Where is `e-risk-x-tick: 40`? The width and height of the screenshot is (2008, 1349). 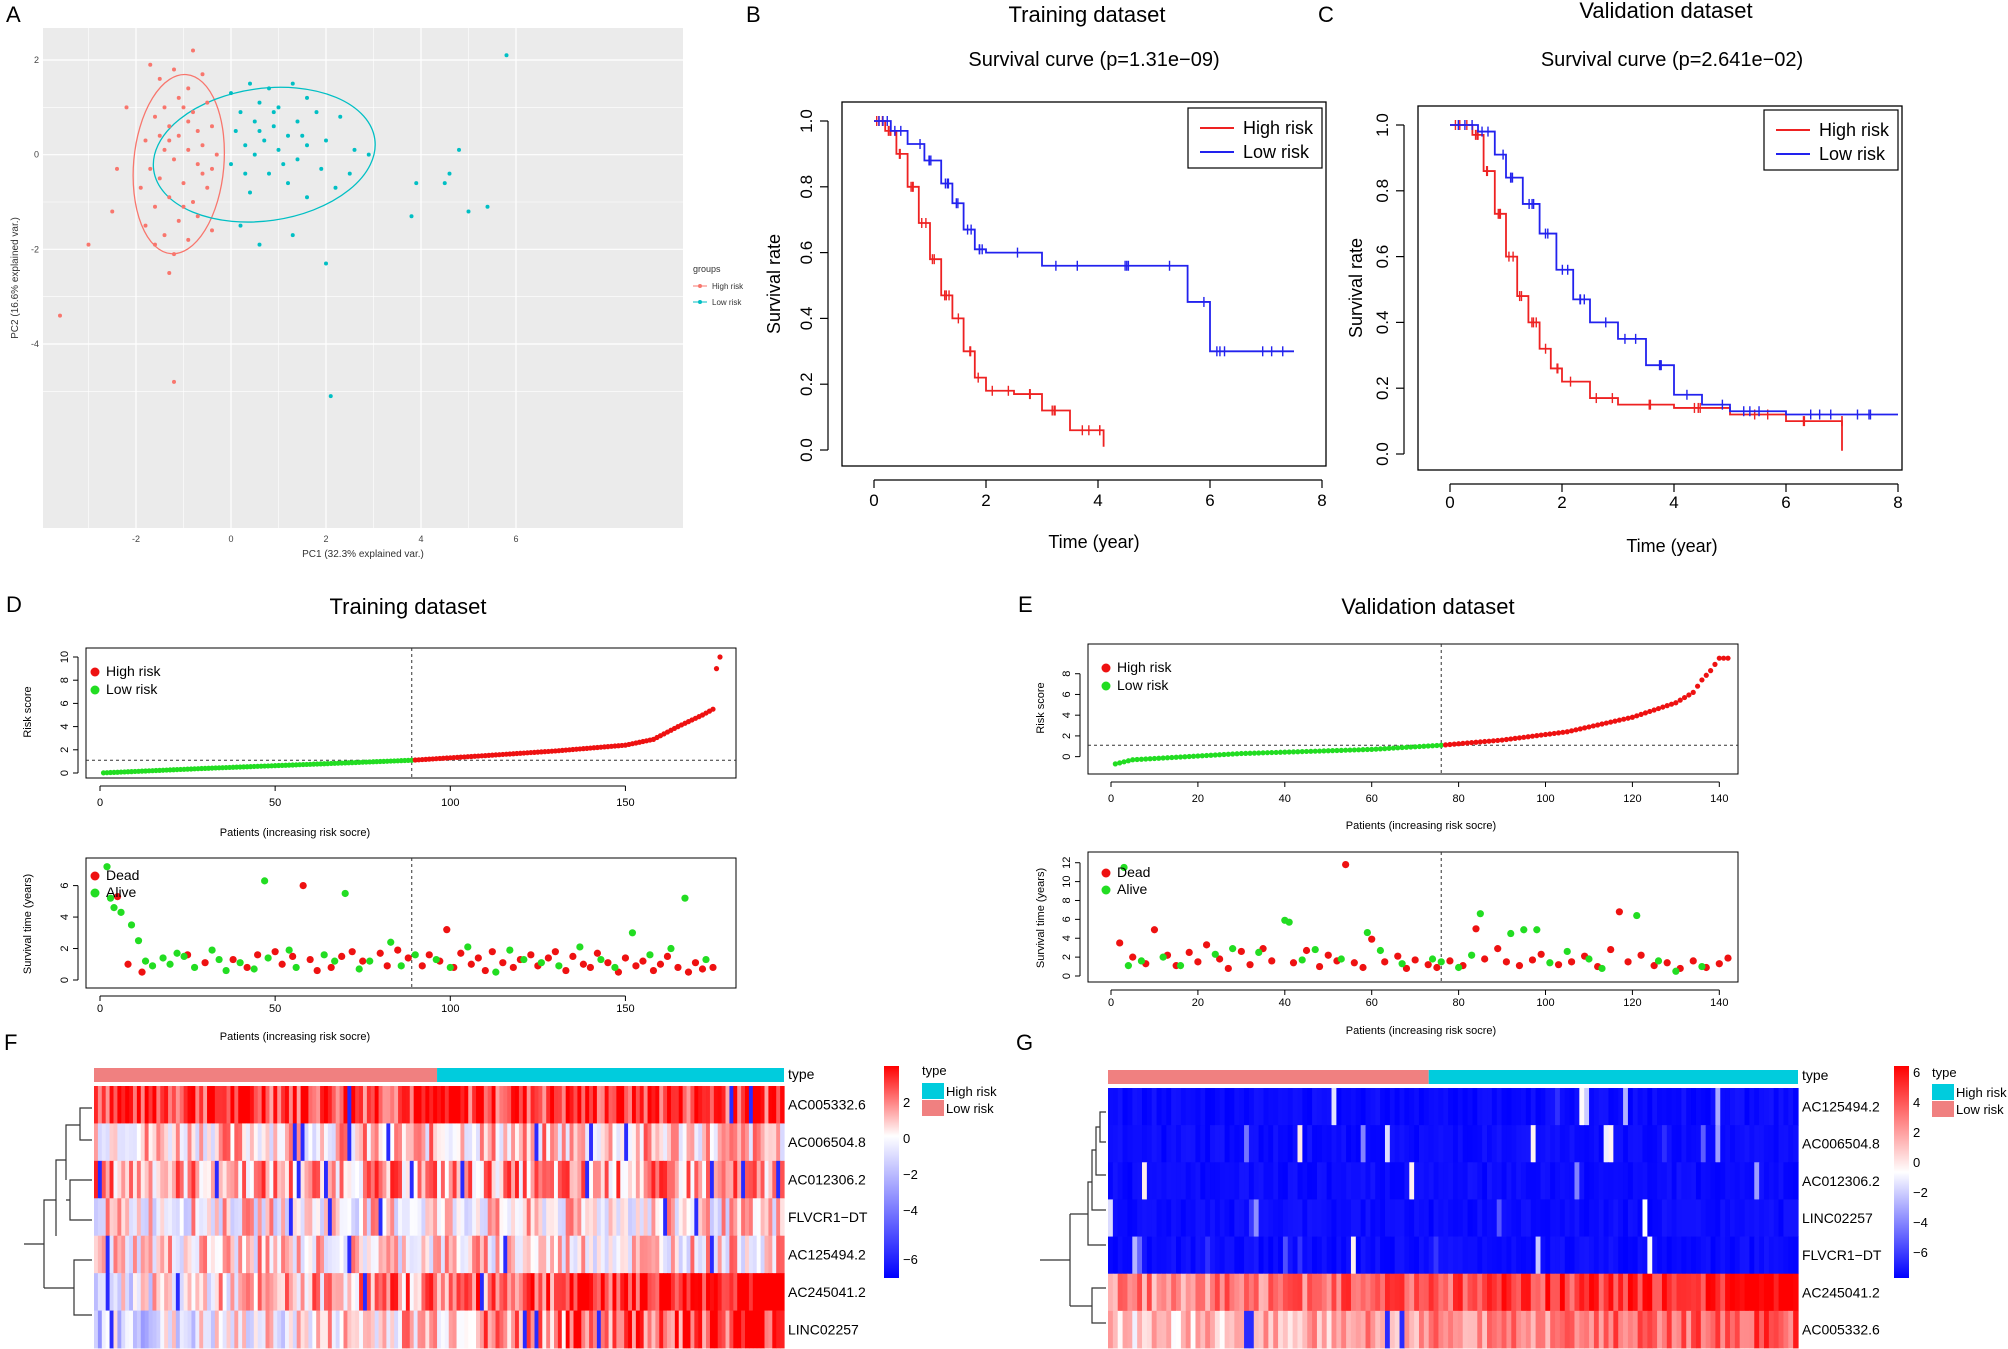
e-risk-x-tick: 40 is located at coordinates (1285, 799).